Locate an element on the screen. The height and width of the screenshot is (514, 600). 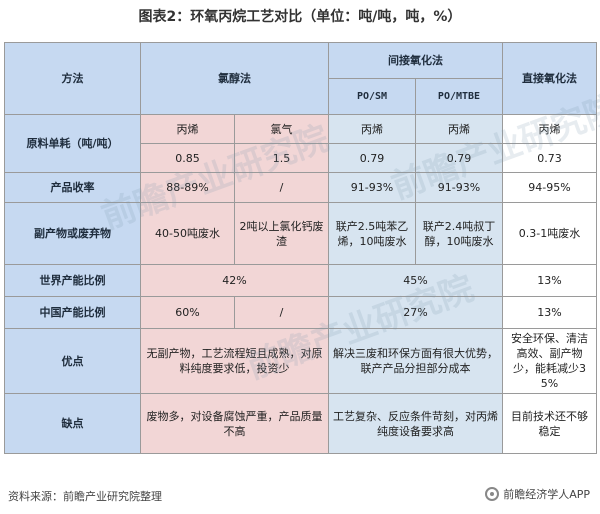
cell-yield: 94-95% is located at coordinates (549, 187).